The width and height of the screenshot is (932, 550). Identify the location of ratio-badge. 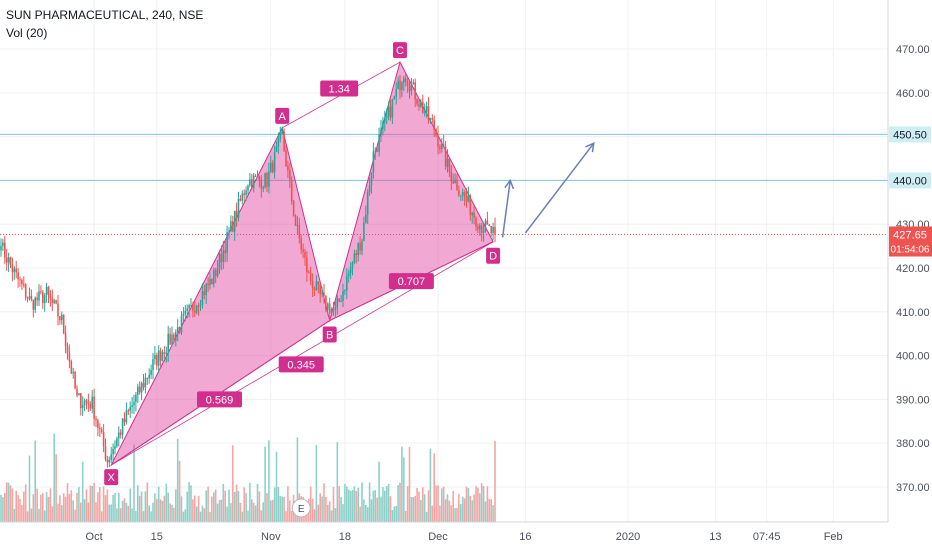
(339, 88).